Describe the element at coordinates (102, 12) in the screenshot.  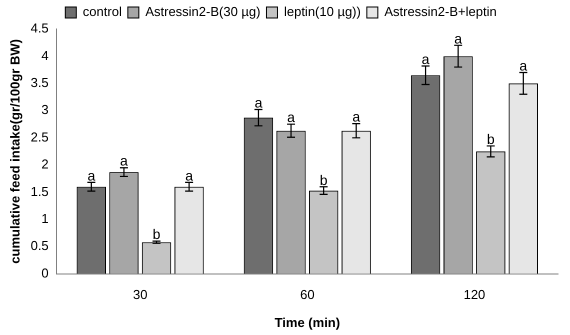
I see `legend-label: control` at that location.